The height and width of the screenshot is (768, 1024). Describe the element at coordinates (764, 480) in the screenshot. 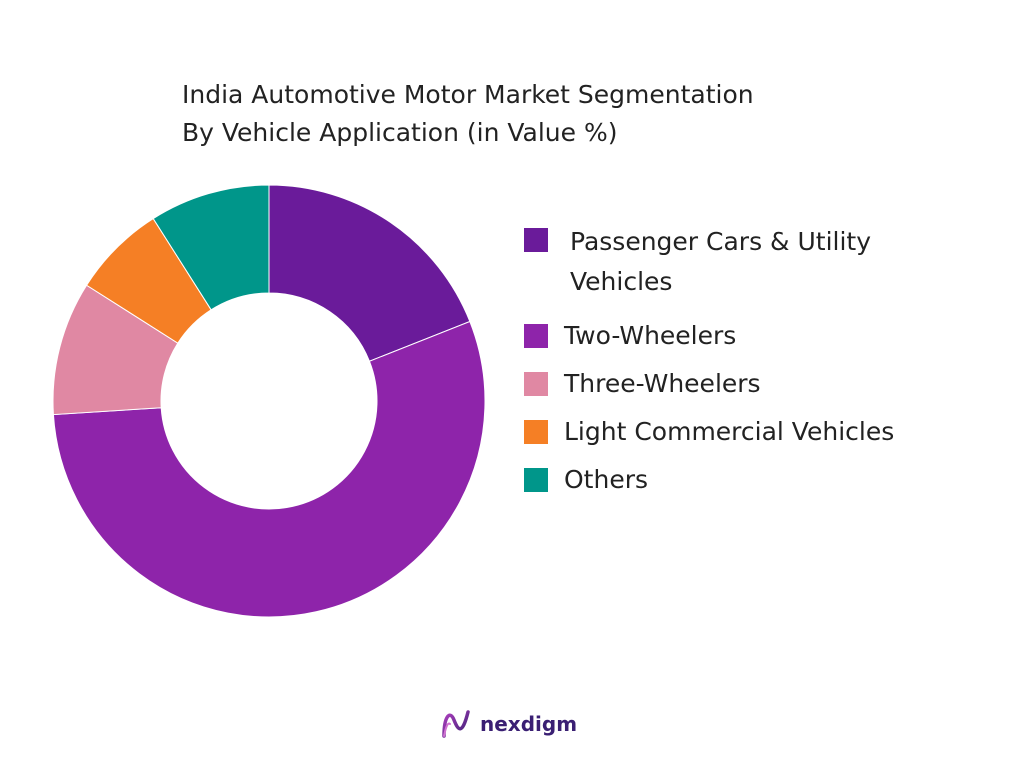

I see `legend-item-others: Others` at that location.